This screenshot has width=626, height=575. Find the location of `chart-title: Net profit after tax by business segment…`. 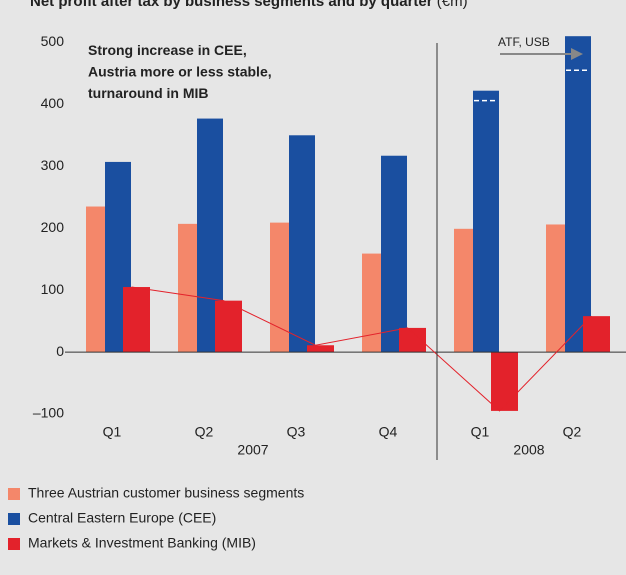

chart-title: Net profit after tax by business segment… is located at coordinates (249, 5).